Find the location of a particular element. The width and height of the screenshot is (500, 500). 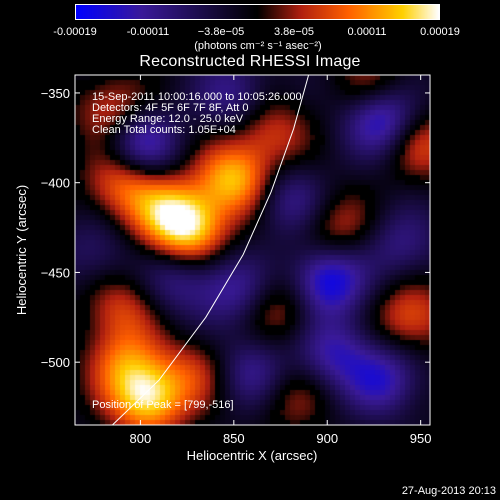

colorbar-tick-label: 0.00011 is located at coordinates (367, 32).